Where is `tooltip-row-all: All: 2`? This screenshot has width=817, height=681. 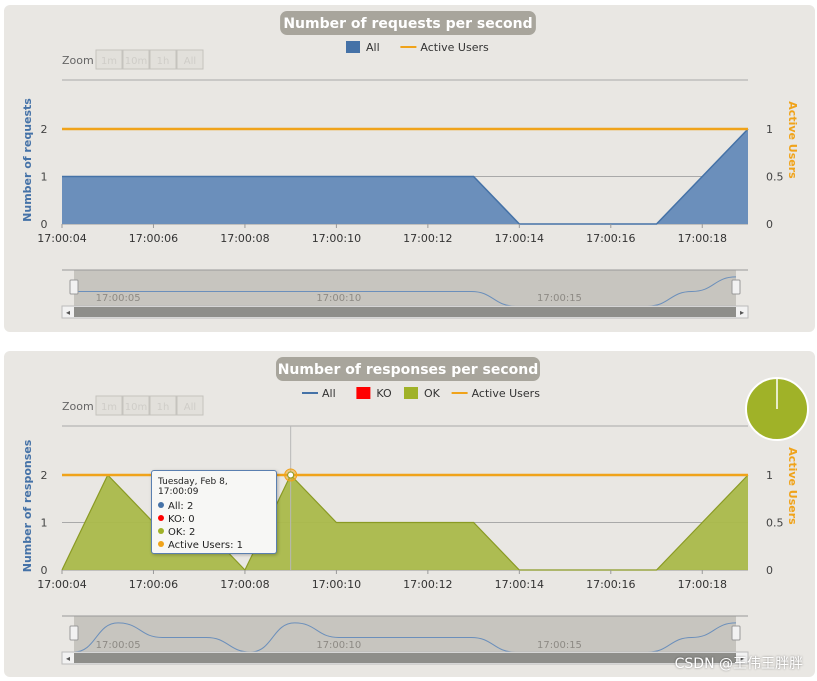
tooltip-row-all: All: 2 is located at coordinates (214, 506).